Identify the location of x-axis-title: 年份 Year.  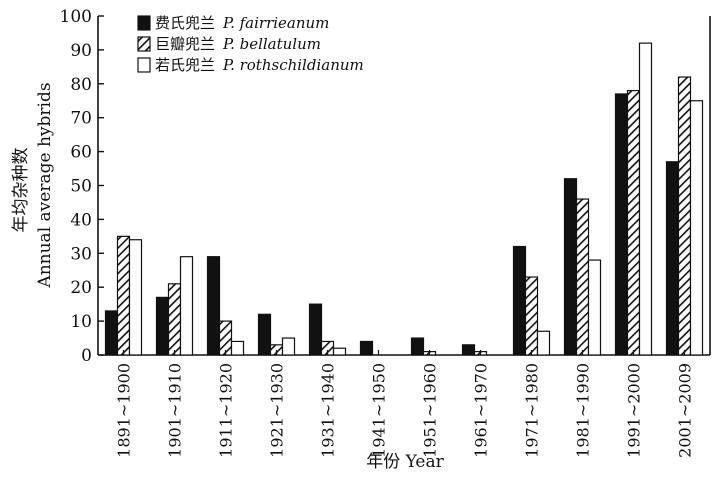
(405, 462).